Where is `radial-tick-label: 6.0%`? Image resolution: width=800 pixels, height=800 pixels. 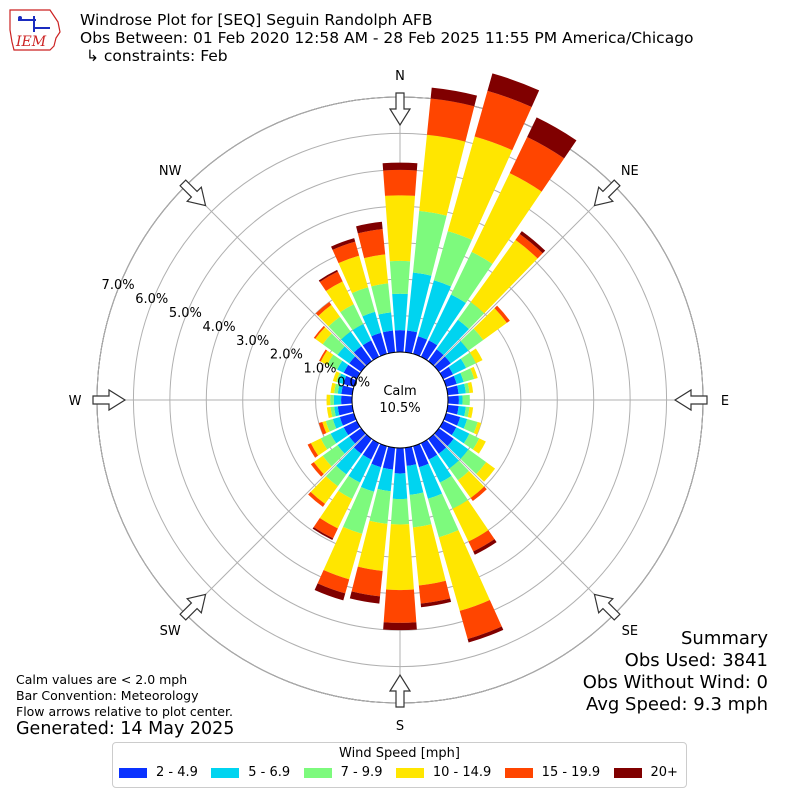 radial-tick-label: 6.0% is located at coordinates (151, 299).